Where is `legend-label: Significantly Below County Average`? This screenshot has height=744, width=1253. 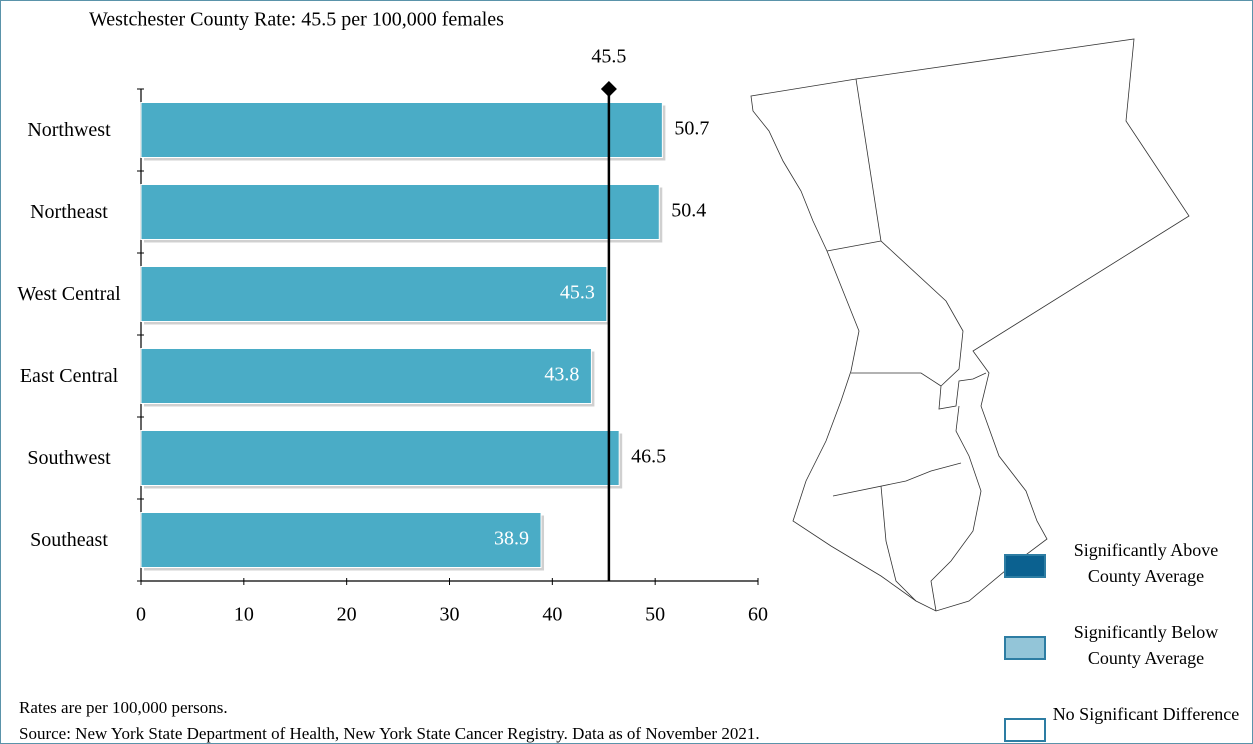
legend-label: Significantly Below County Average is located at coordinates (1146, 645).